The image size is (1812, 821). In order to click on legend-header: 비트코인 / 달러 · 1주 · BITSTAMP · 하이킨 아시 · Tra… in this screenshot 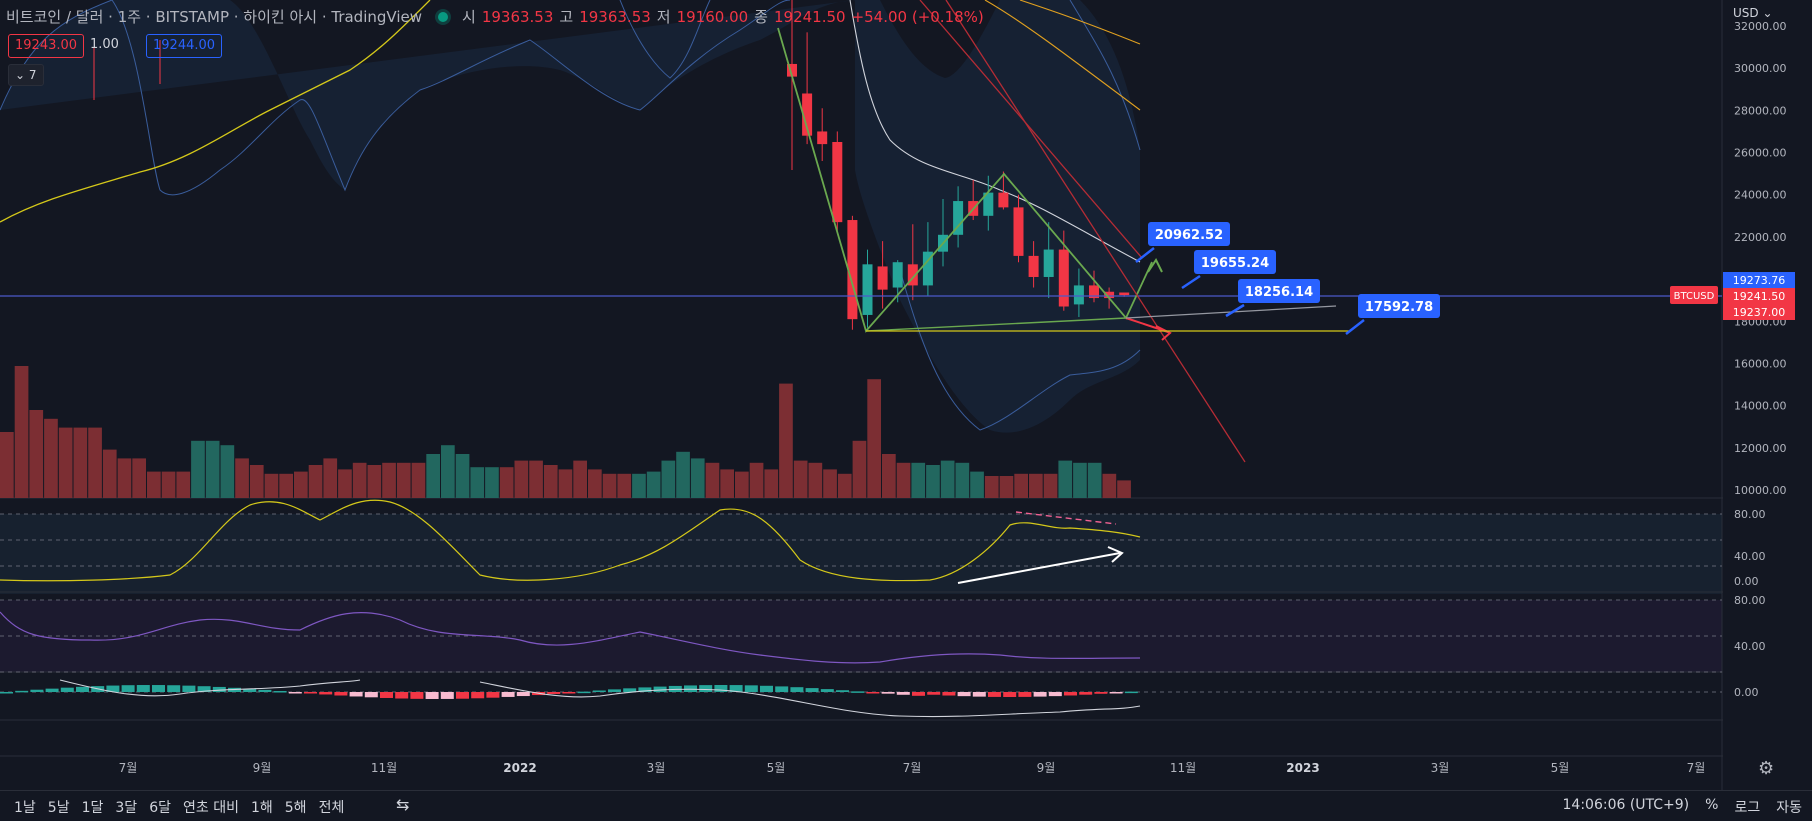, I will do `click(495, 16)`.